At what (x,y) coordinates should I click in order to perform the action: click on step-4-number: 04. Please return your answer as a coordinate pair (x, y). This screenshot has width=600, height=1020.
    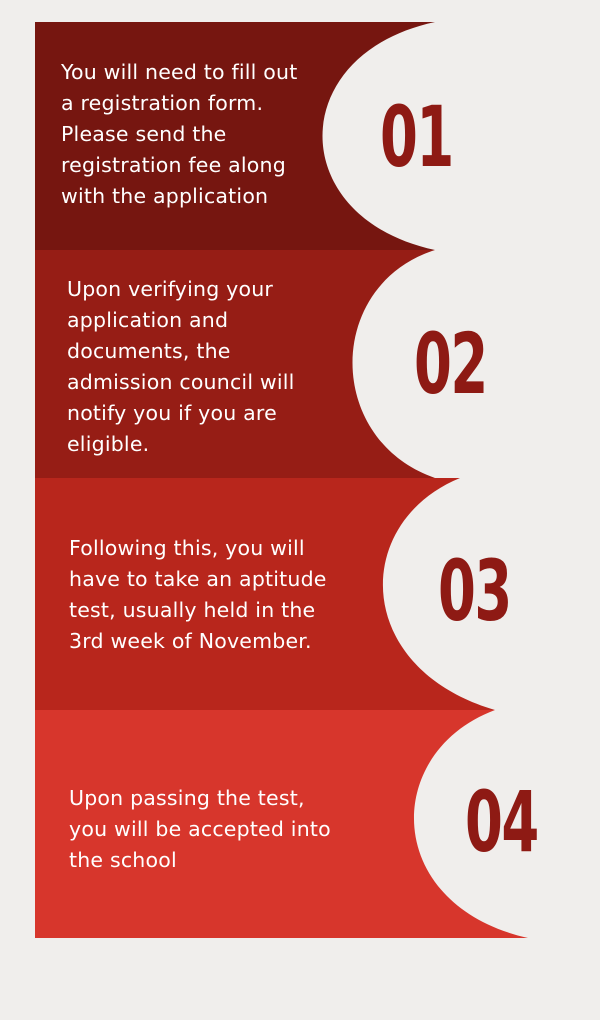
    Looking at the image, I should click on (502, 822).